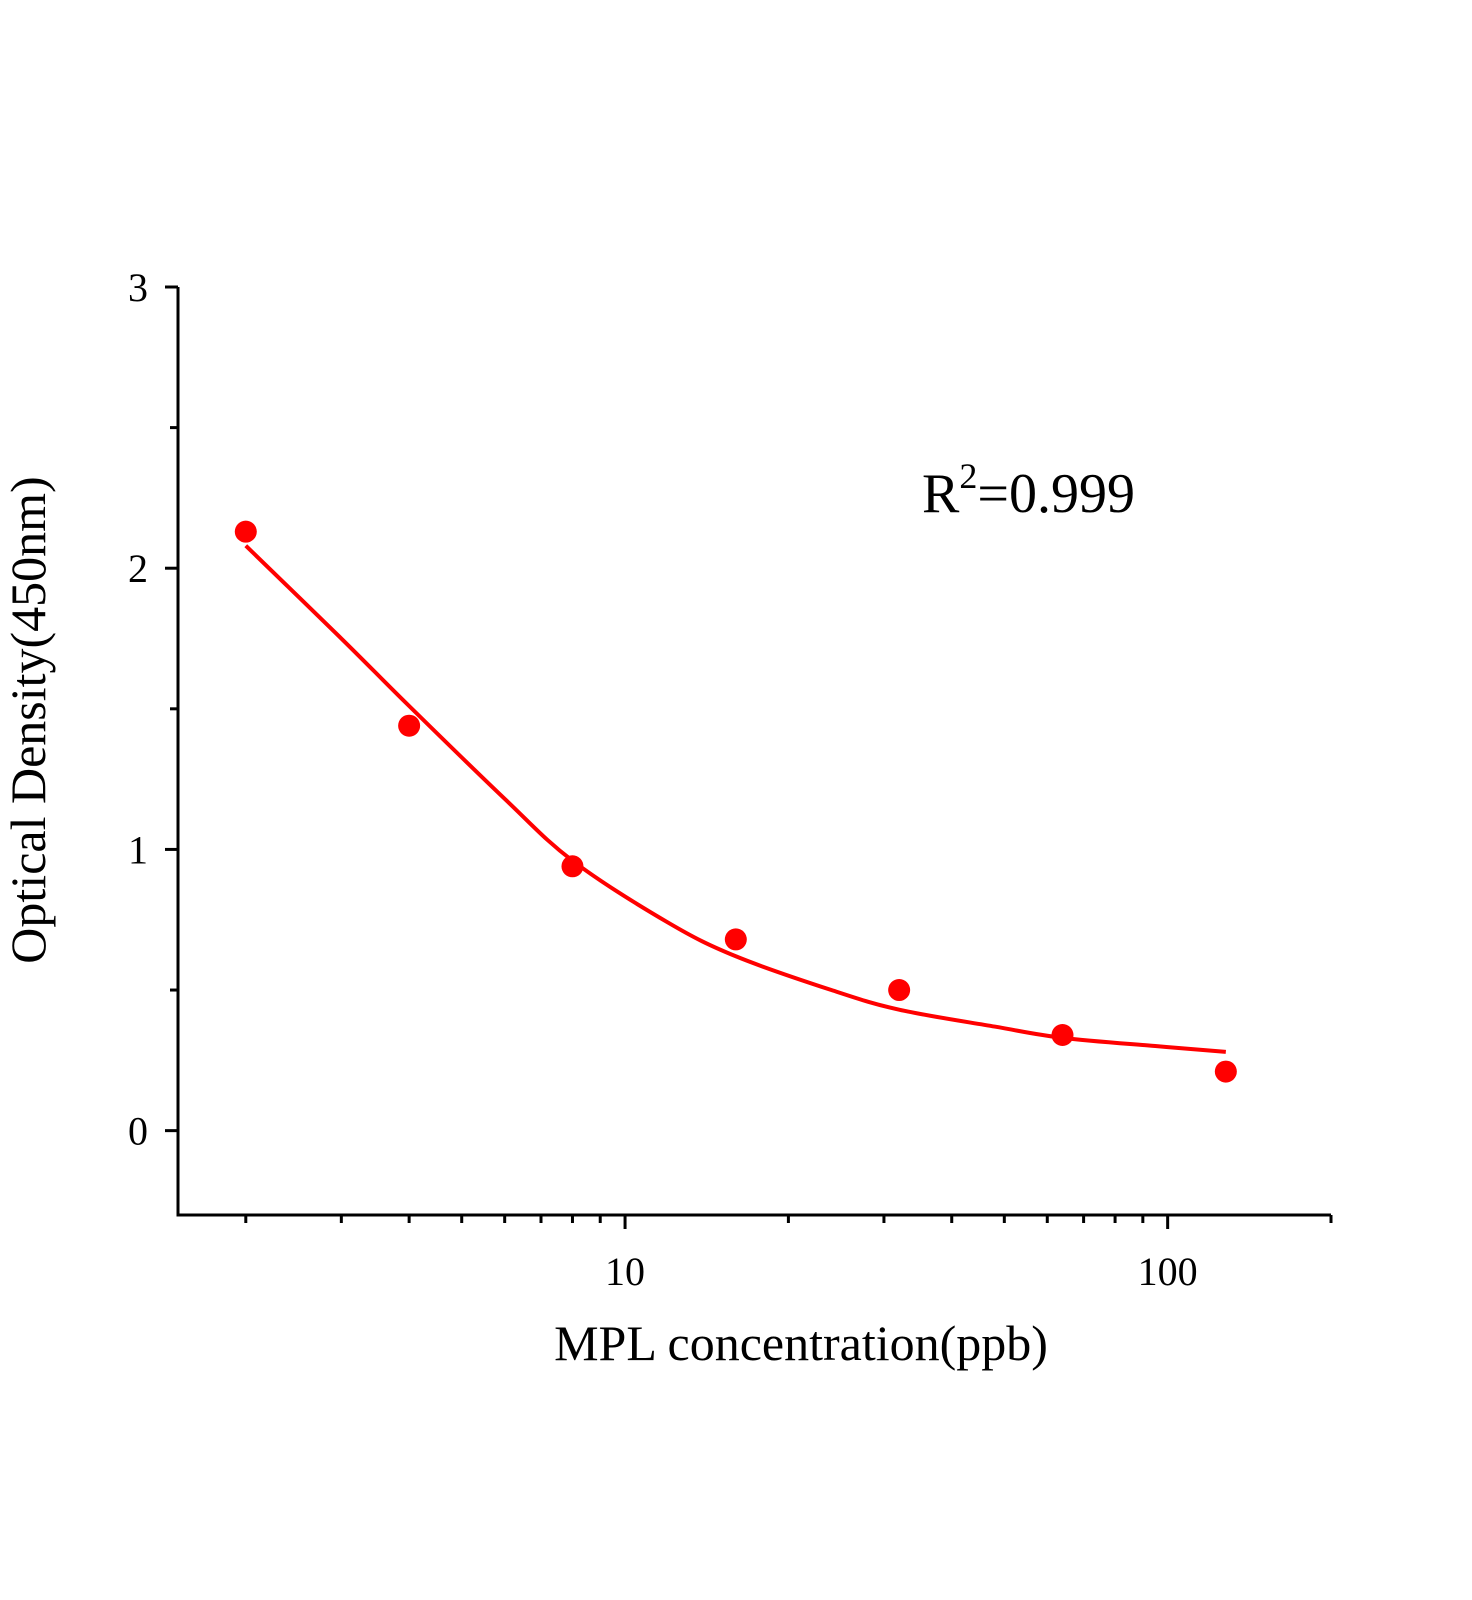  What do you see at coordinates (1168, 1271) in the screenshot?
I see `x-tick-label: 100` at bounding box center [1168, 1271].